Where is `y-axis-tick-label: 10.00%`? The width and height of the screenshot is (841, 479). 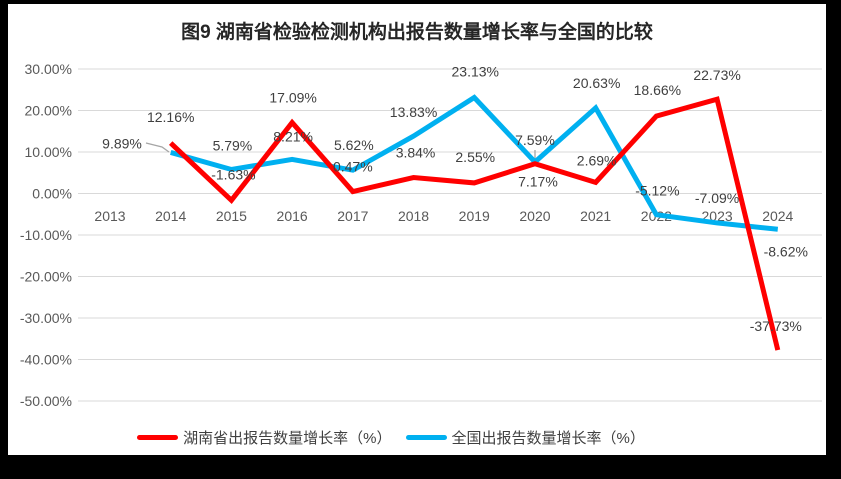
y-axis-tick-label: 10.00% is located at coordinates (48, 152).